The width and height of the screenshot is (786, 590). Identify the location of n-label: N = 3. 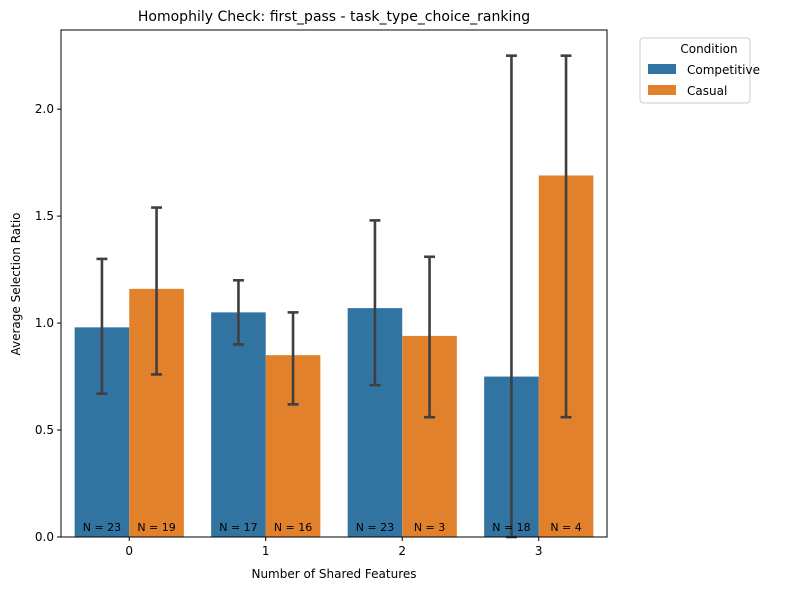
(429, 527).